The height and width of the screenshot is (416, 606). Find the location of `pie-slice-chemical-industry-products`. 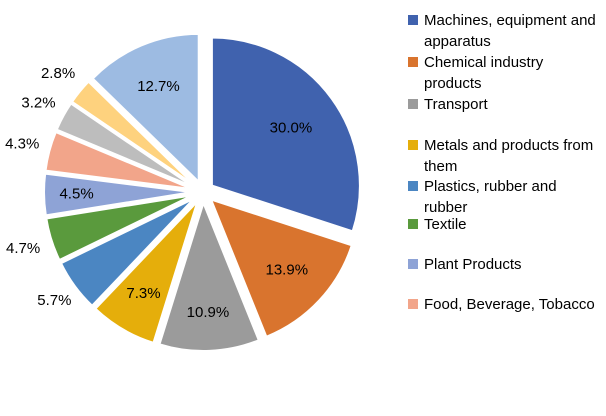

pie-slice-chemical-industry-products is located at coordinates (281, 268).